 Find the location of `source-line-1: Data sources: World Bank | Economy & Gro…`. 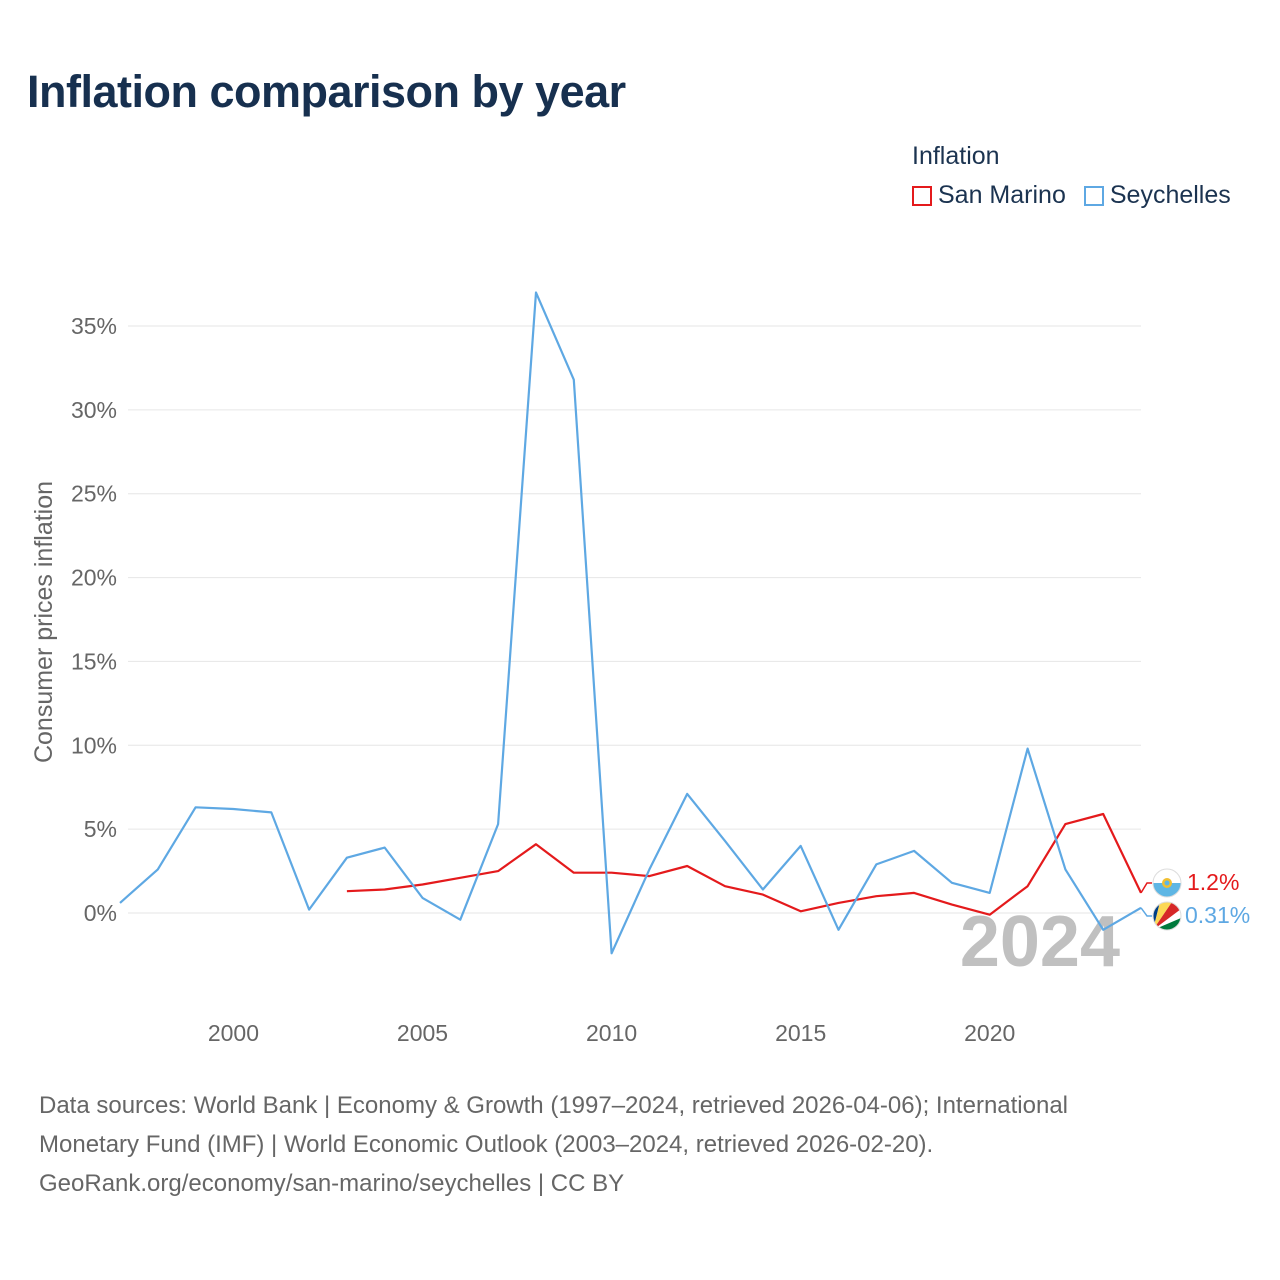

source-line-1: Data sources: World Bank | Economy & Gro… is located at coordinates (554, 1105).